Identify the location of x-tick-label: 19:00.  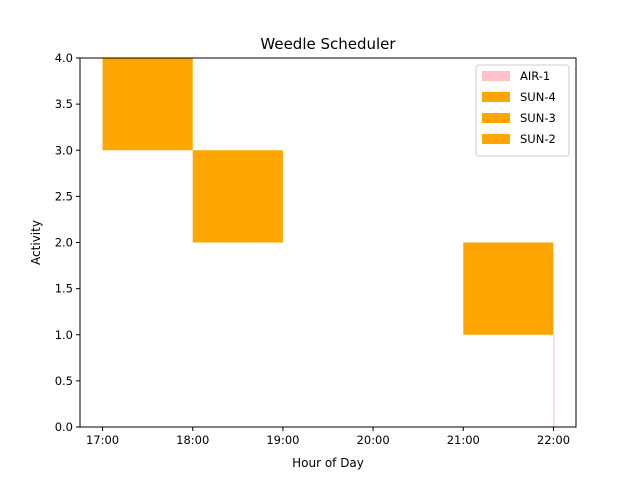
(282, 440).